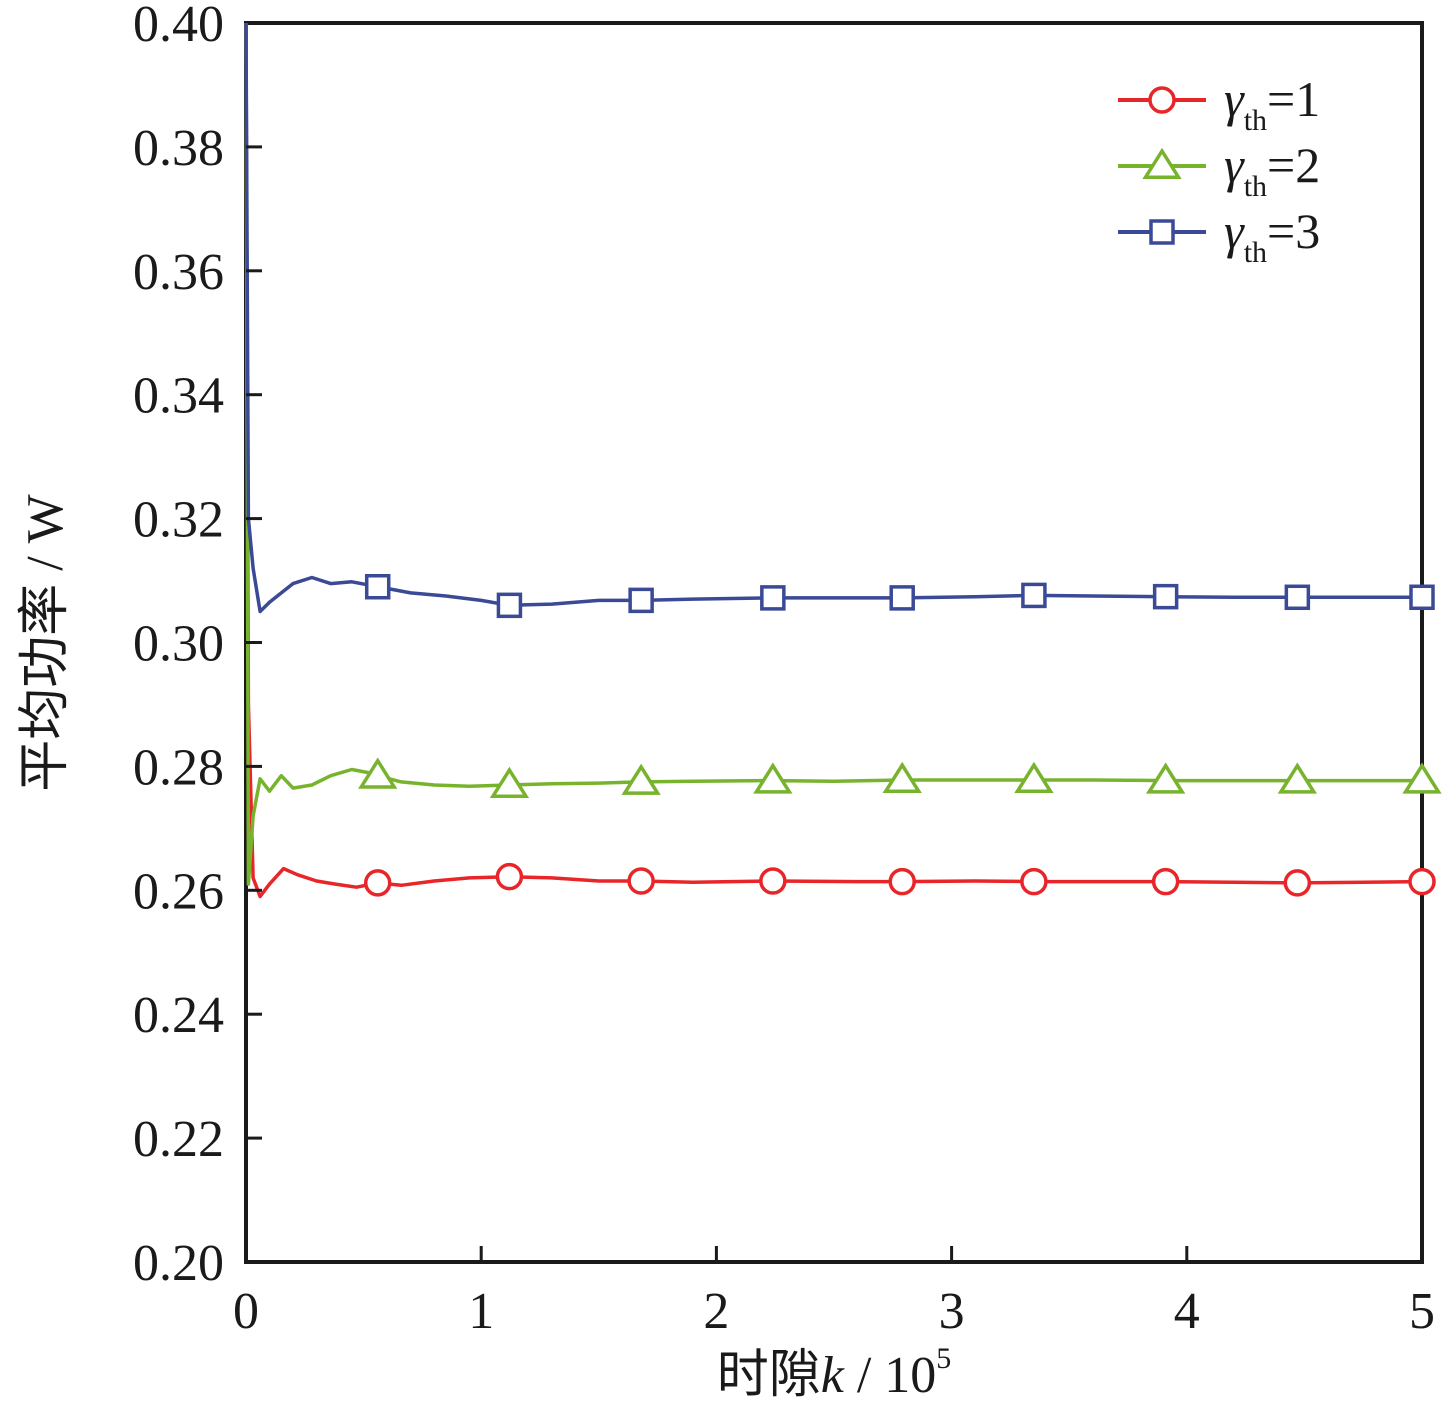 Image resolution: width=1444 pixels, height=1415 pixels. I want to click on x-tick-label: 3, so click(952, 1311).